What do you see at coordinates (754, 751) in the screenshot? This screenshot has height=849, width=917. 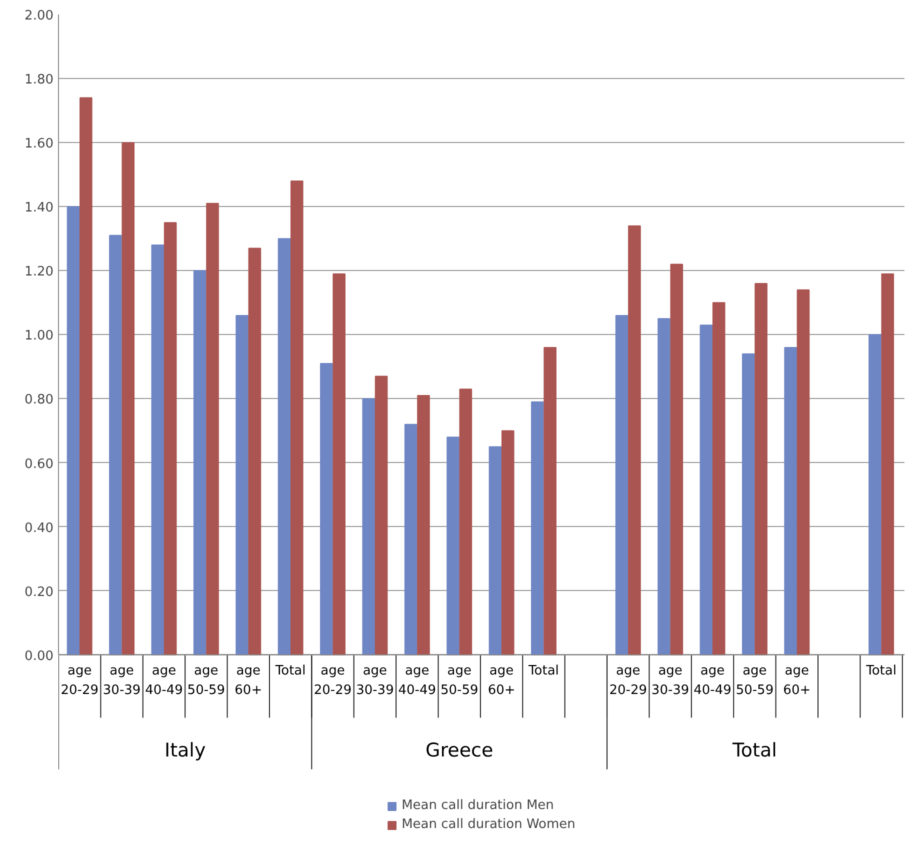 I see `text: Total` at bounding box center [754, 751].